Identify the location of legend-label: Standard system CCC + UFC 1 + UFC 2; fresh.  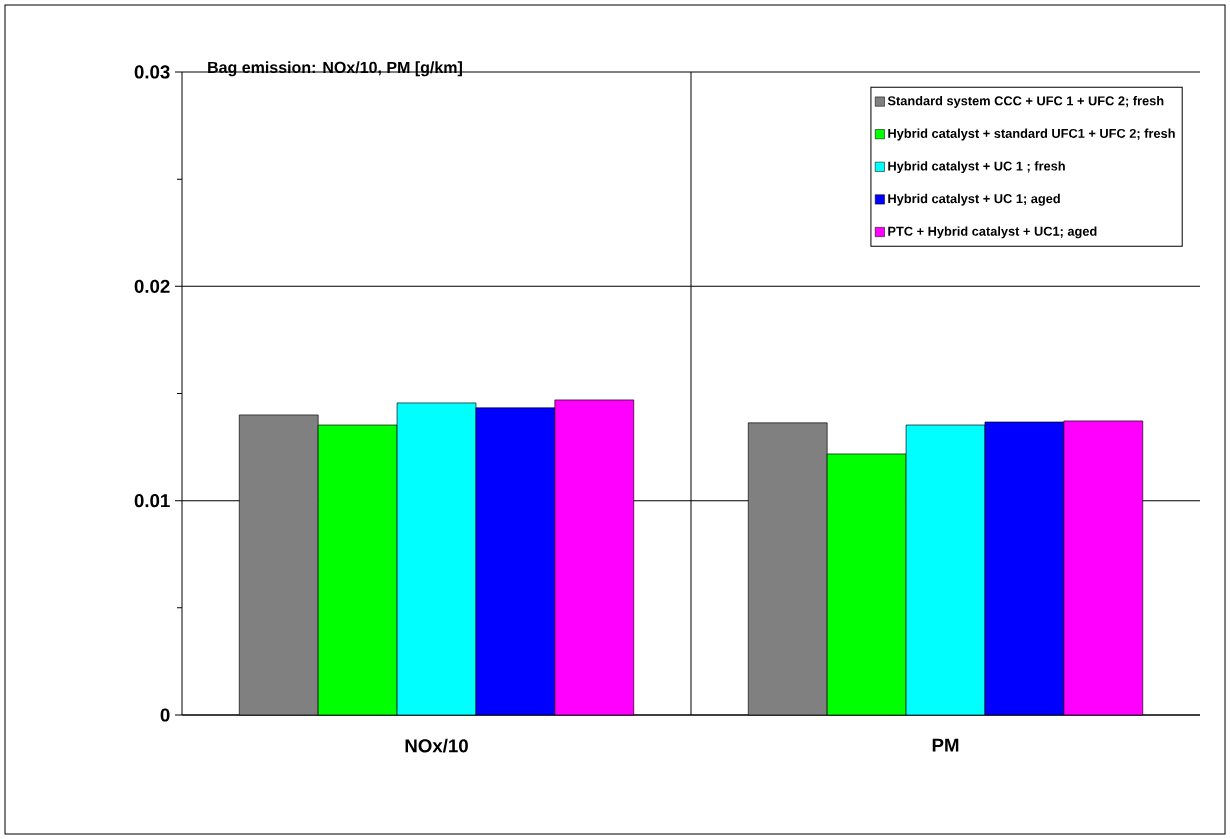
(1025, 101).